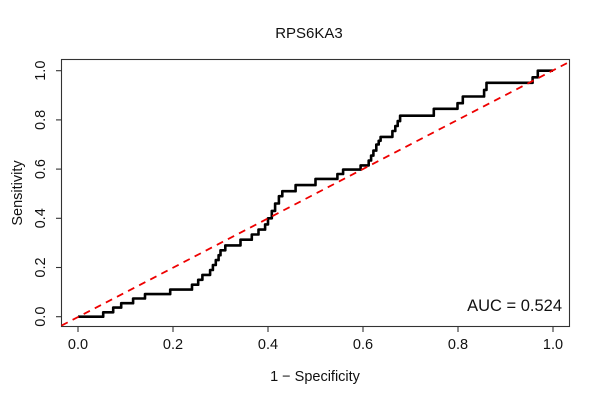 The width and height of the screenshot is (600, 400). What do you see at coordinates (315, 339) in the screenshot?
I see `x-axis: 0.0 0.2 0.4 0.6 0.8 1.0` at bounding box center [315, 339].